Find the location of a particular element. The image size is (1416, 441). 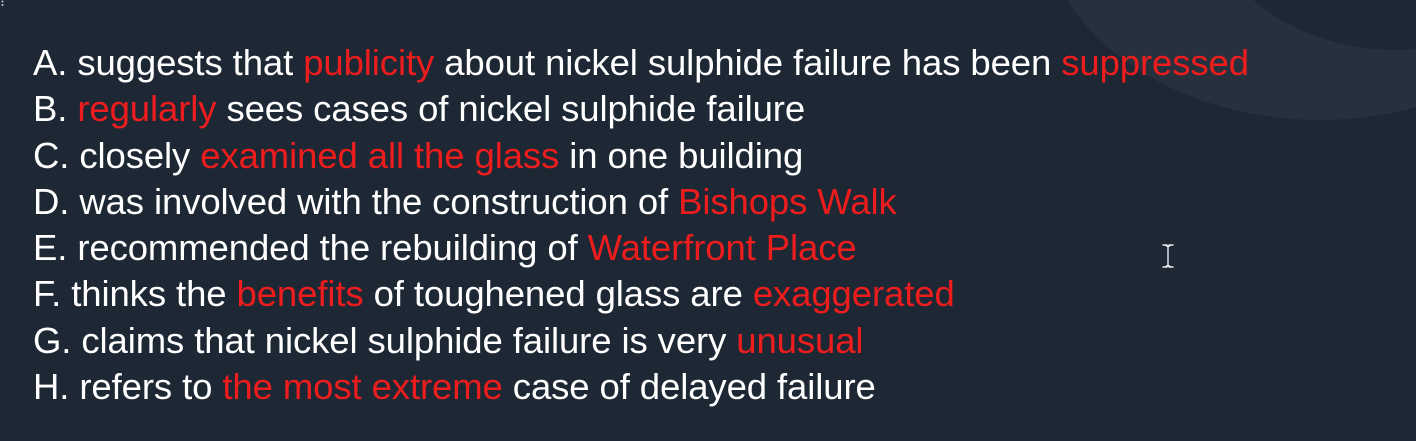

option-text: H. refers to is located at coordinates (128, 387).